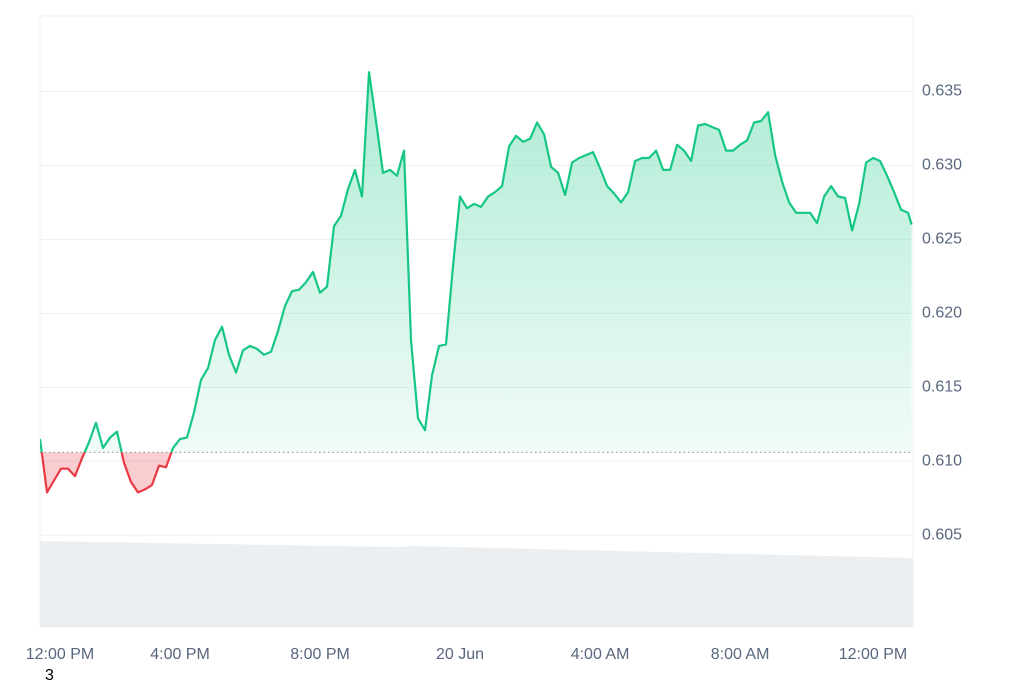  What do you see at coordinates (942, 387) in the screenshot?
I see `y-tick-label: 0.615` at bounding box center [942, 387].